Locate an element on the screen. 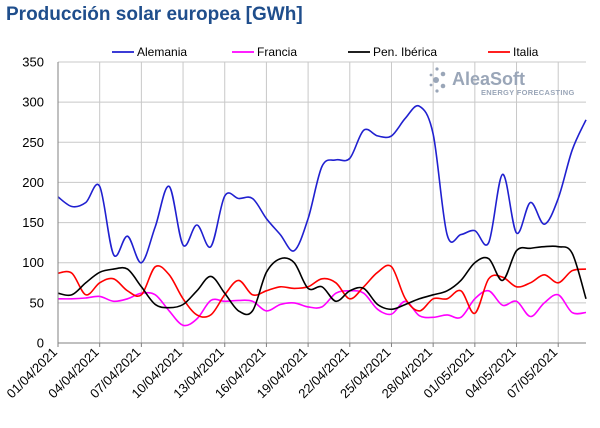  legend: Alemania Francia Pen. Ibérica Italia is located at coordinates (325, 52).